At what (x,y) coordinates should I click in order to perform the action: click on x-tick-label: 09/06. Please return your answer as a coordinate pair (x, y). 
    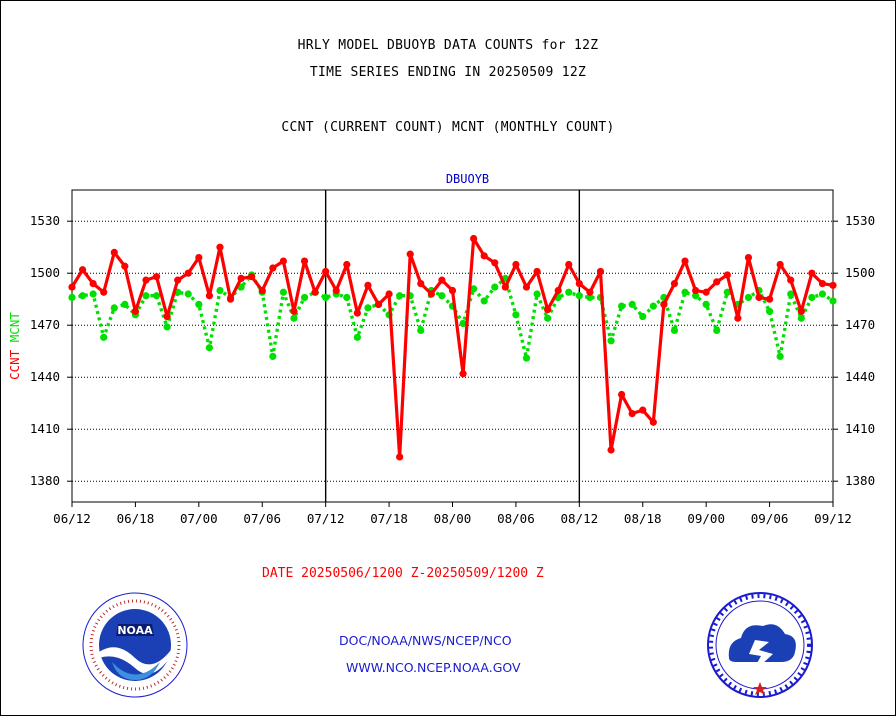
    Looking at the image, I should click on (770, 518).